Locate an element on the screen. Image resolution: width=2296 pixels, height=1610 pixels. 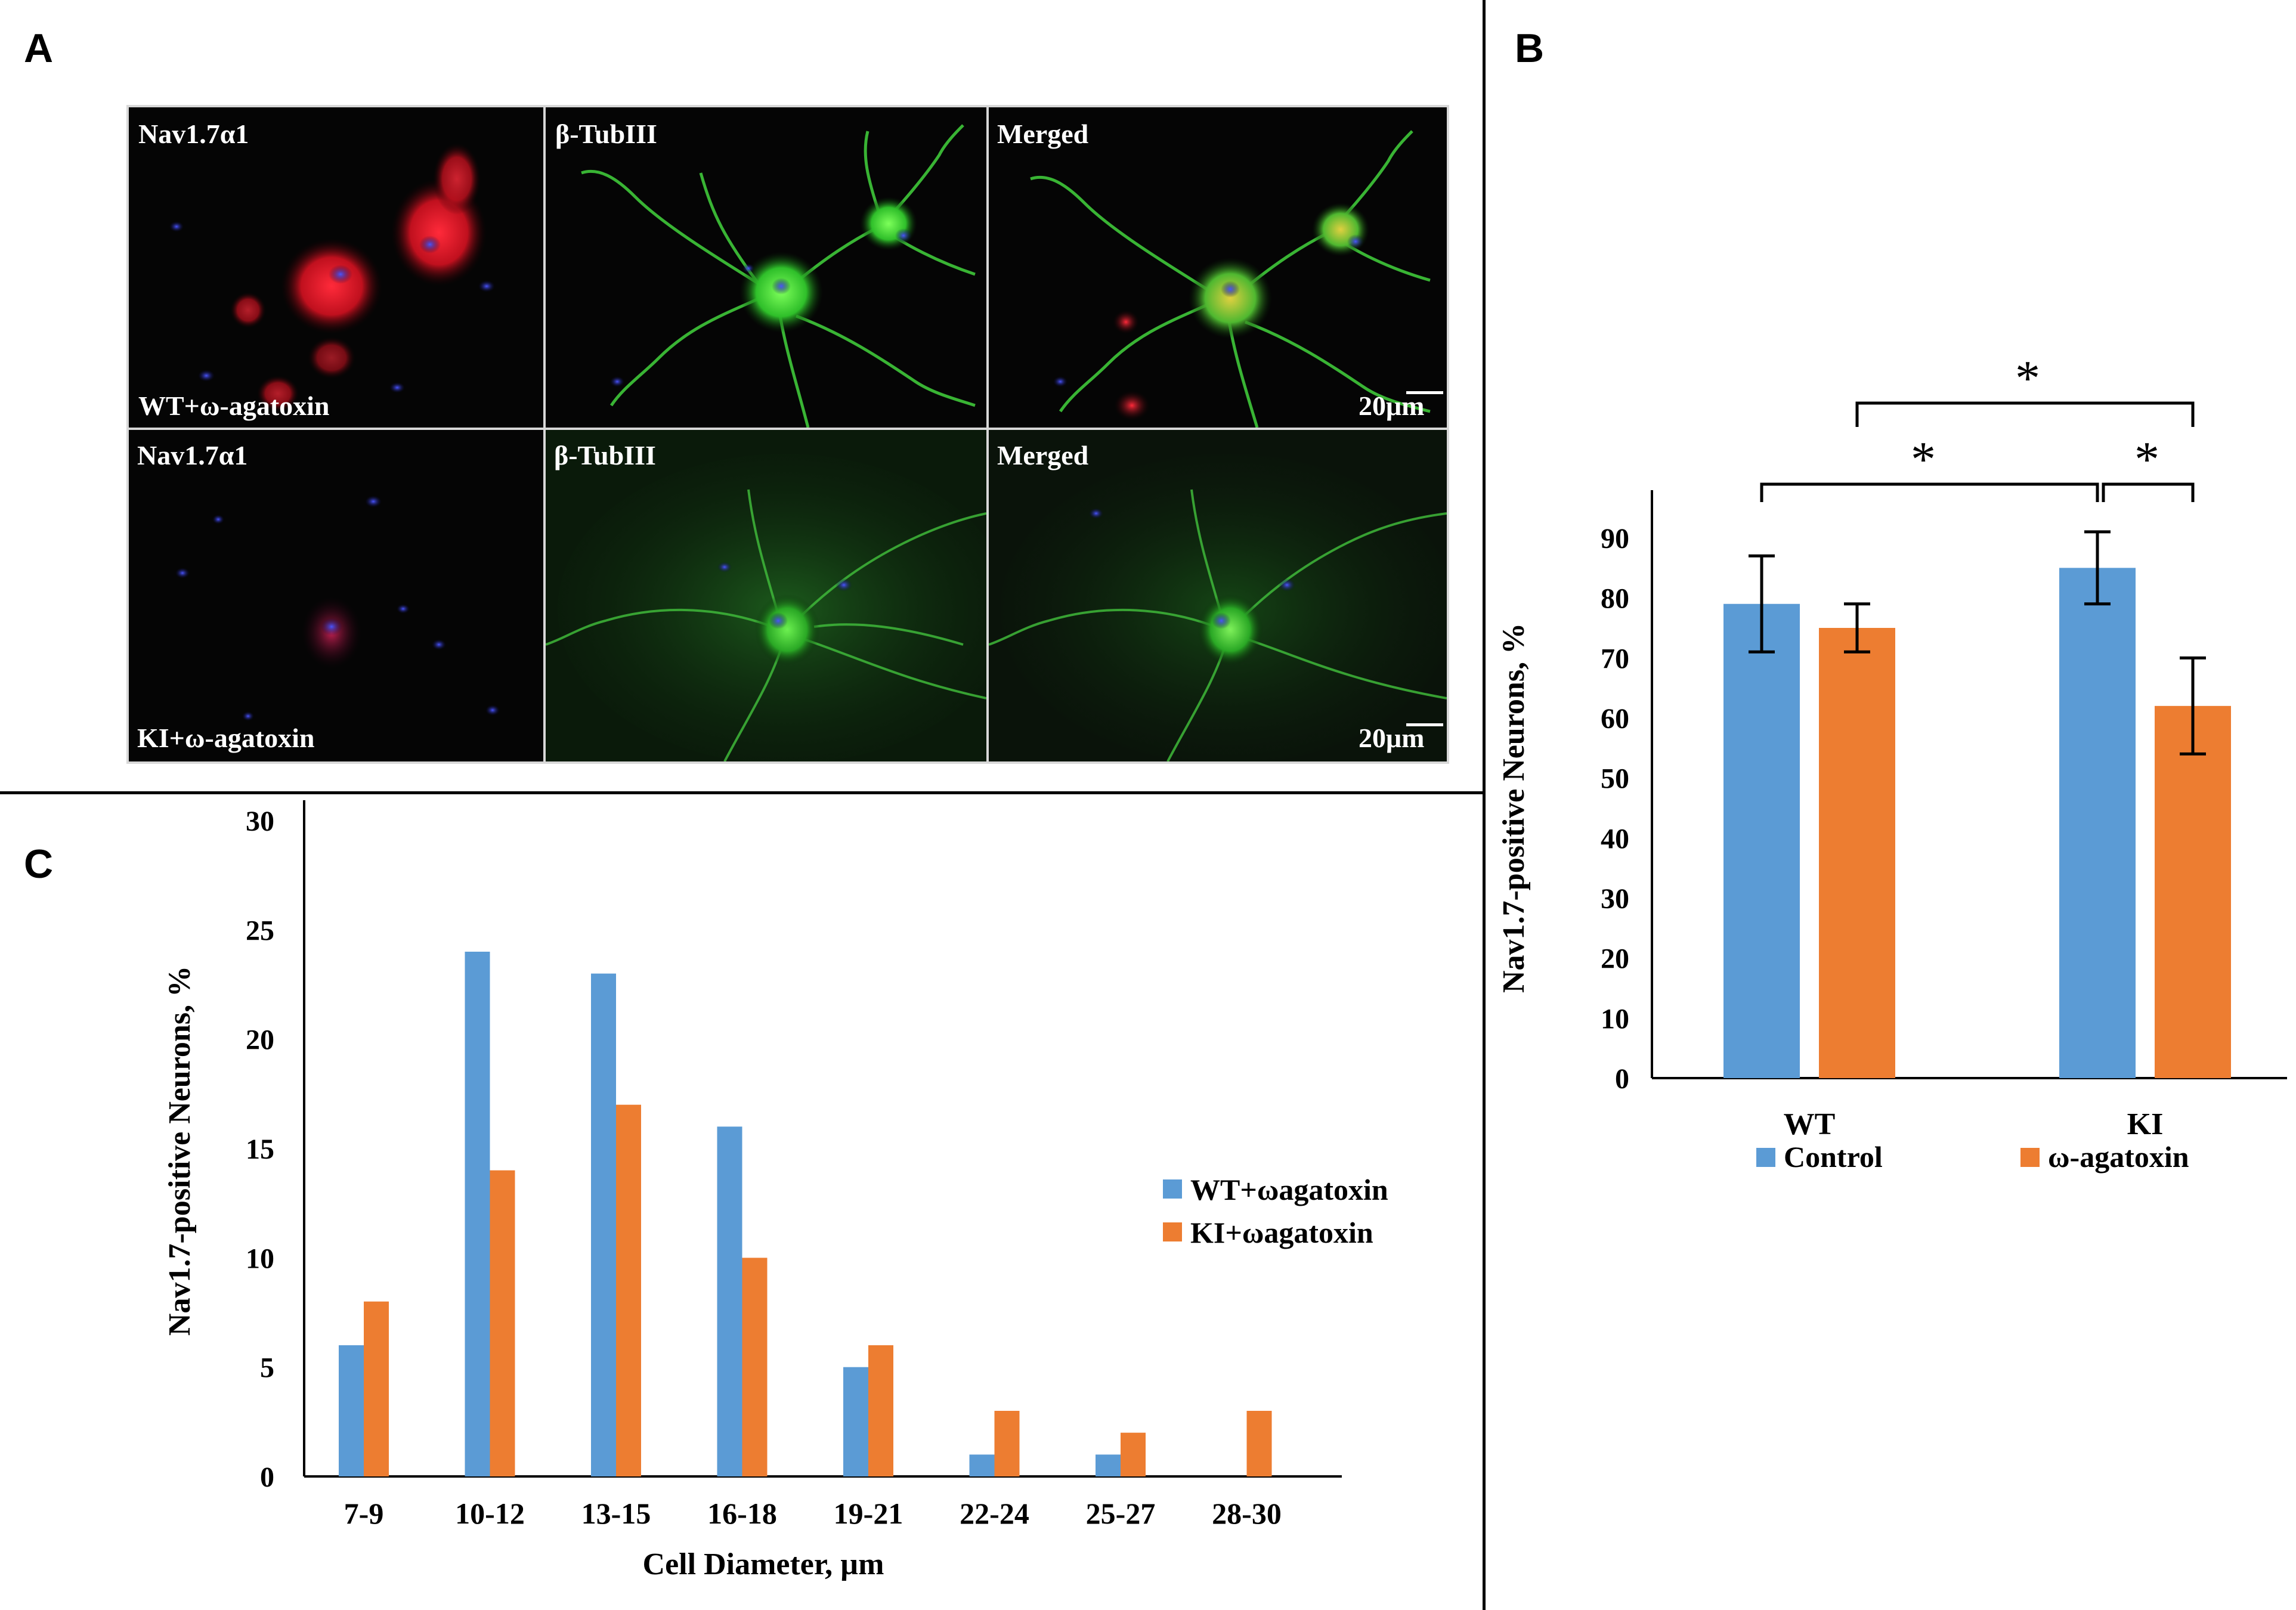
chart-c-x-axis-title: Cell Diameter, µm is located at coordinates (763, 1564).